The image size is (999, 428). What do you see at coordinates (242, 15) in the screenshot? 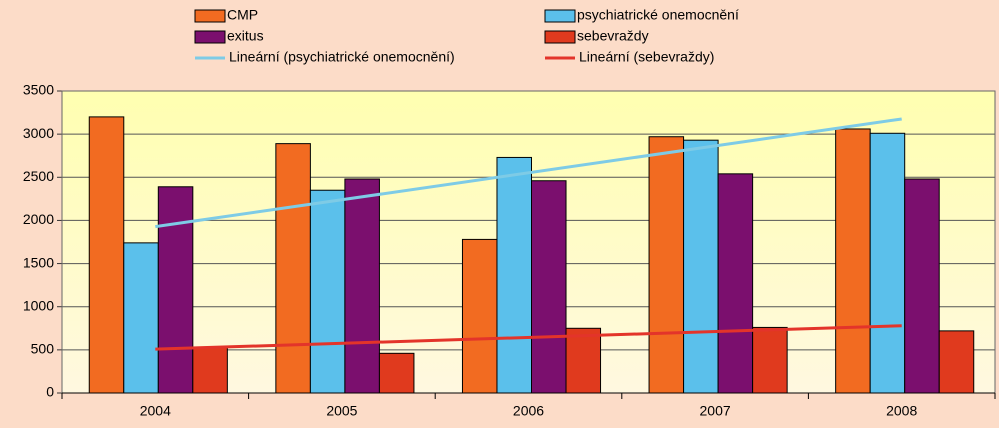
I see `legend-label: CMP` at bounding box center [242, 15].